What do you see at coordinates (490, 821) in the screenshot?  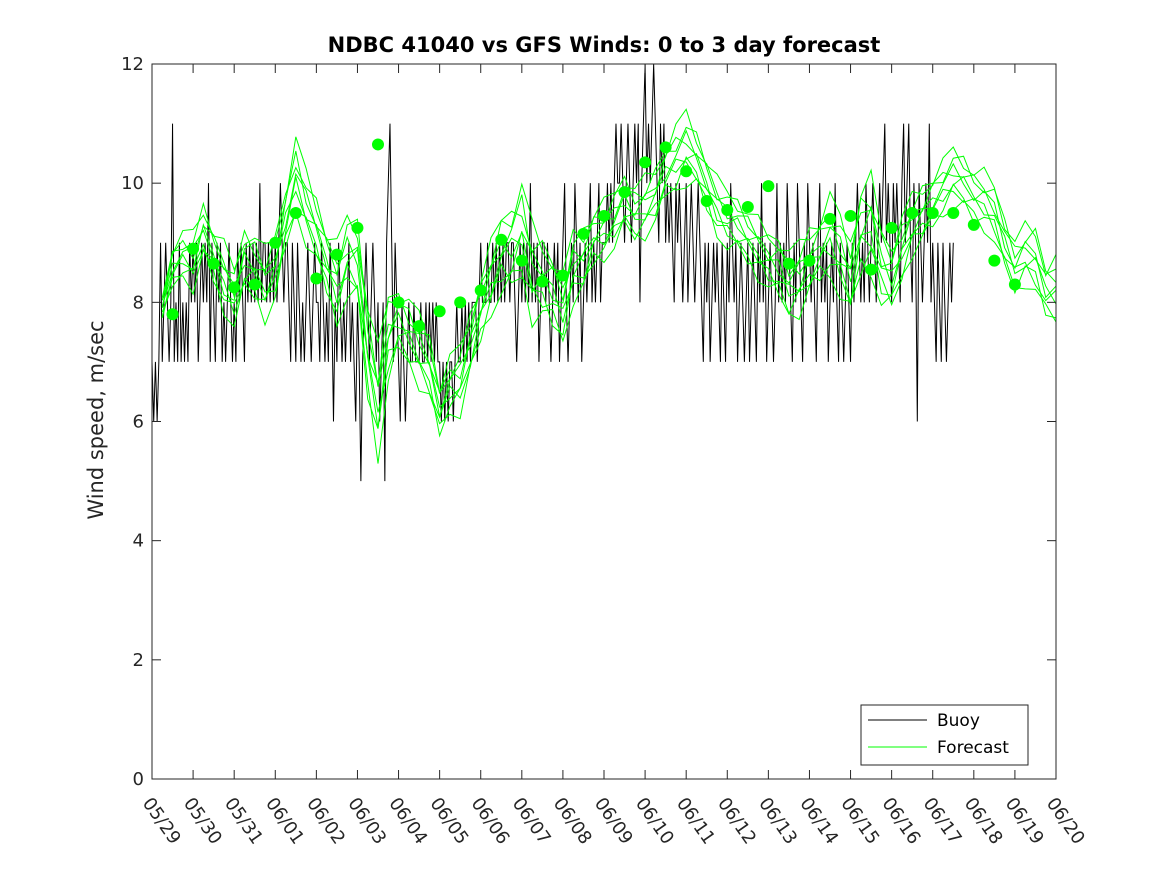 I see `x-tick-label: 06/06` at bounding box center [490, 821].